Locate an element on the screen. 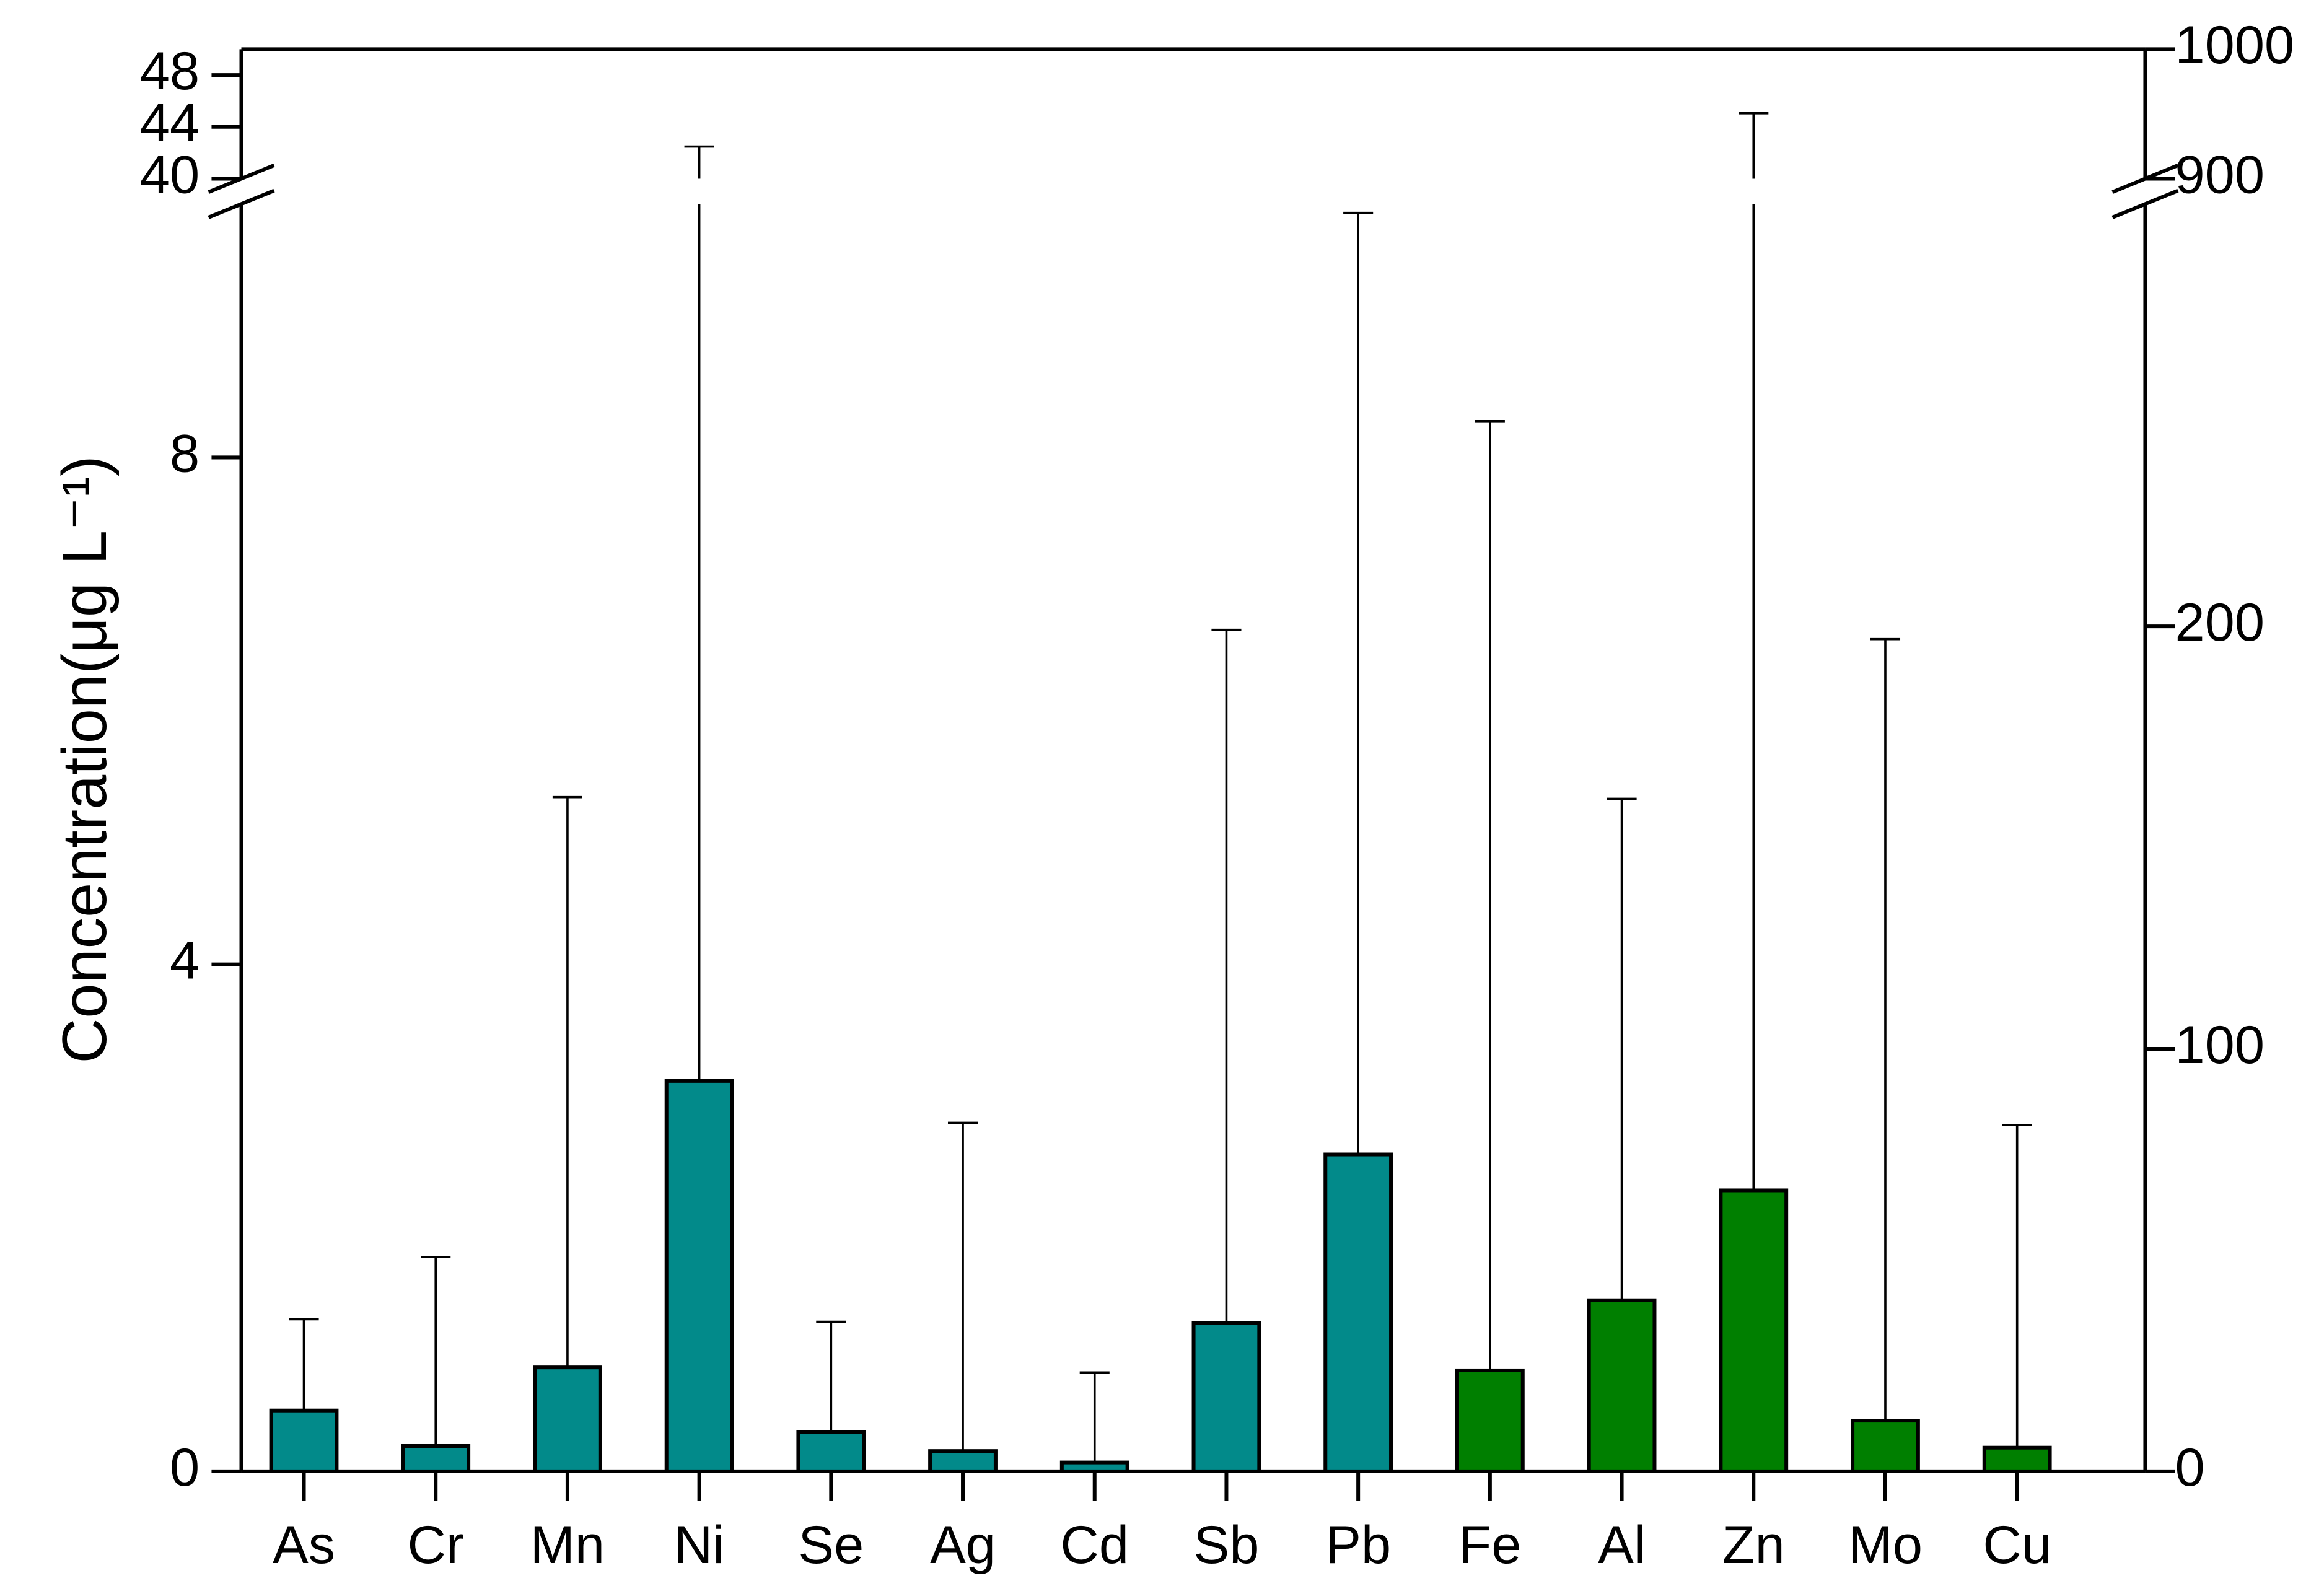 The image size is (2324, 1586). x-tick-label: Pb is located at coordinates (1358, 1545).